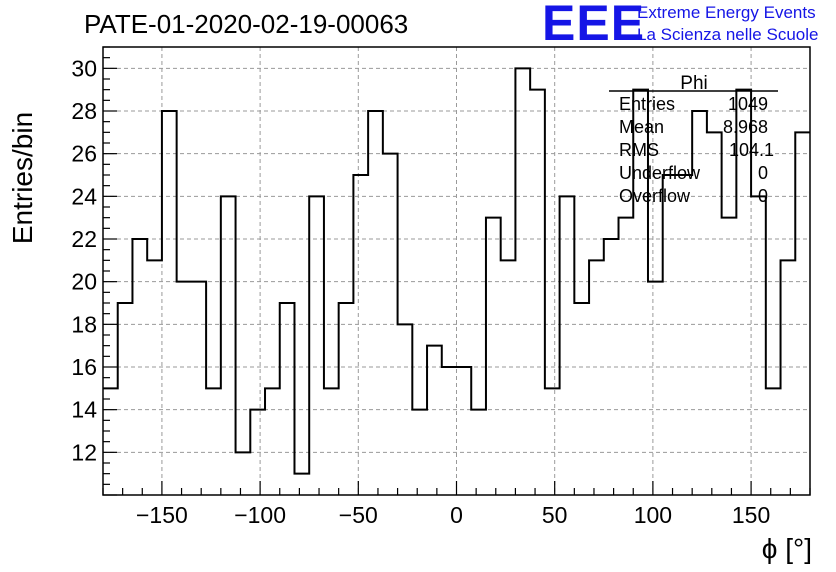 The image size is (836, 572). What do you see at coordinates (653, 515) in the screenshot?
I see `x-tick-label: 100` at bounding box center [653, 515].